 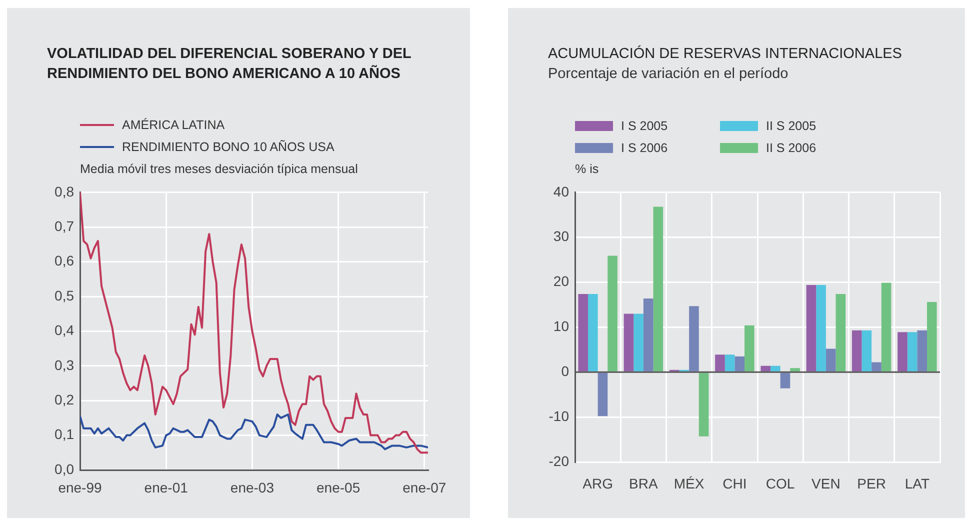 I want to click on y-tick-label: 0,0, so click(x=64, y=468).